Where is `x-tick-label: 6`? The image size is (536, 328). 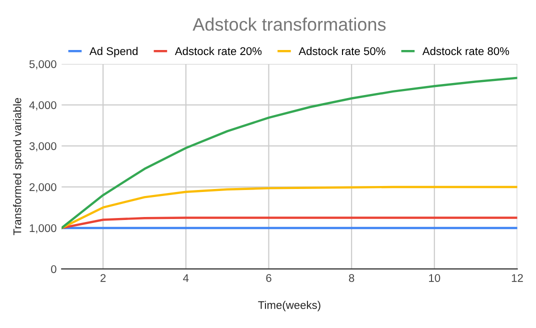 x-tick-label: 6 is located at coordinates (269, 278).